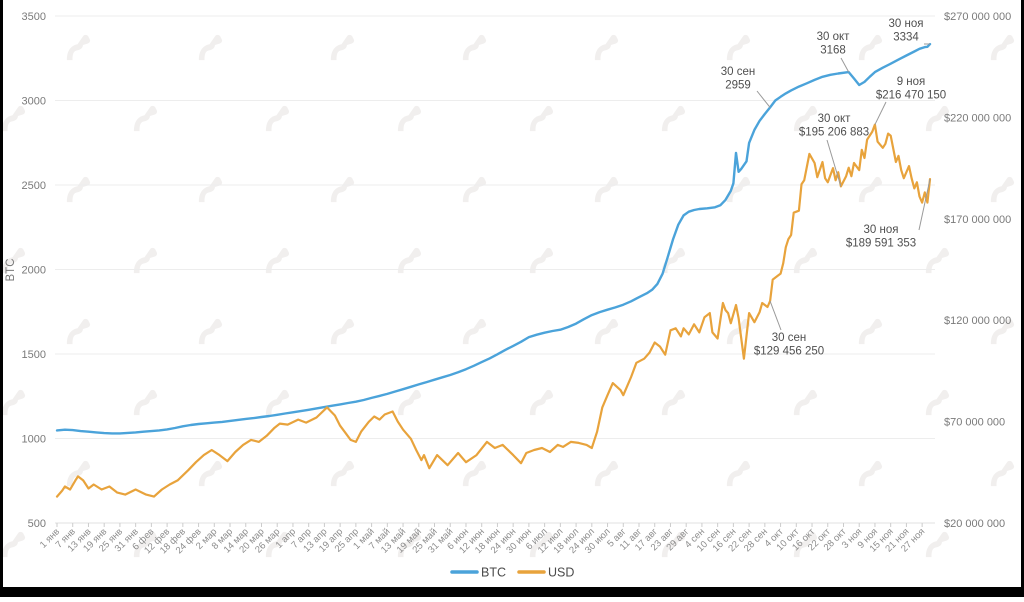  I want to click on annotation-text: 9 ноя, so click(911, 82).